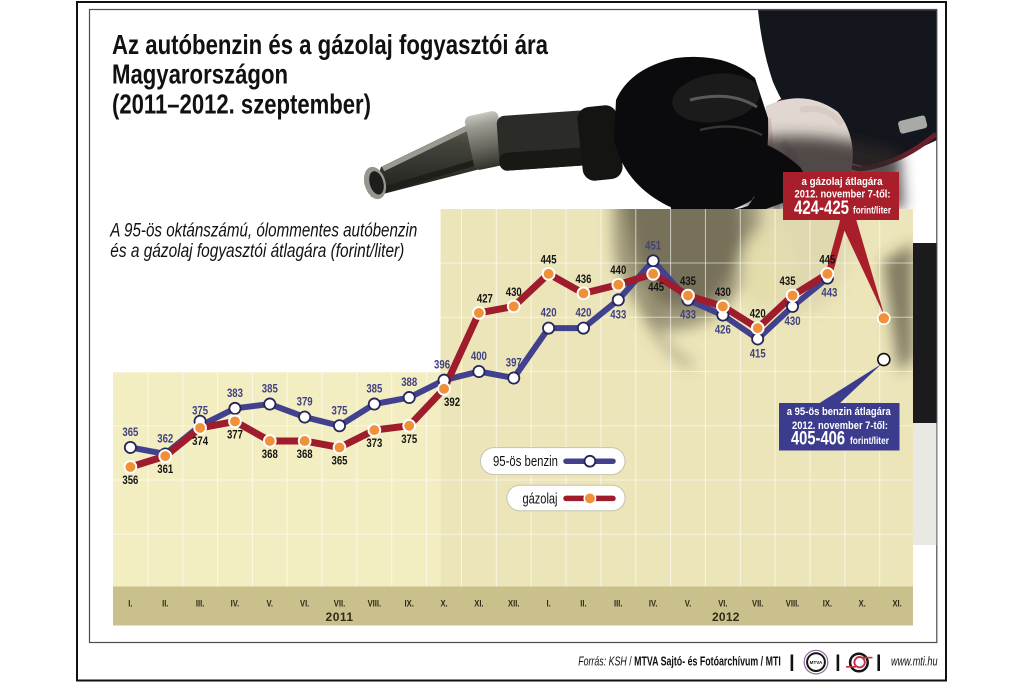  Describe the element at coordinates (130, 481) in the screenshot. I see `svg-text: 356` at that location.